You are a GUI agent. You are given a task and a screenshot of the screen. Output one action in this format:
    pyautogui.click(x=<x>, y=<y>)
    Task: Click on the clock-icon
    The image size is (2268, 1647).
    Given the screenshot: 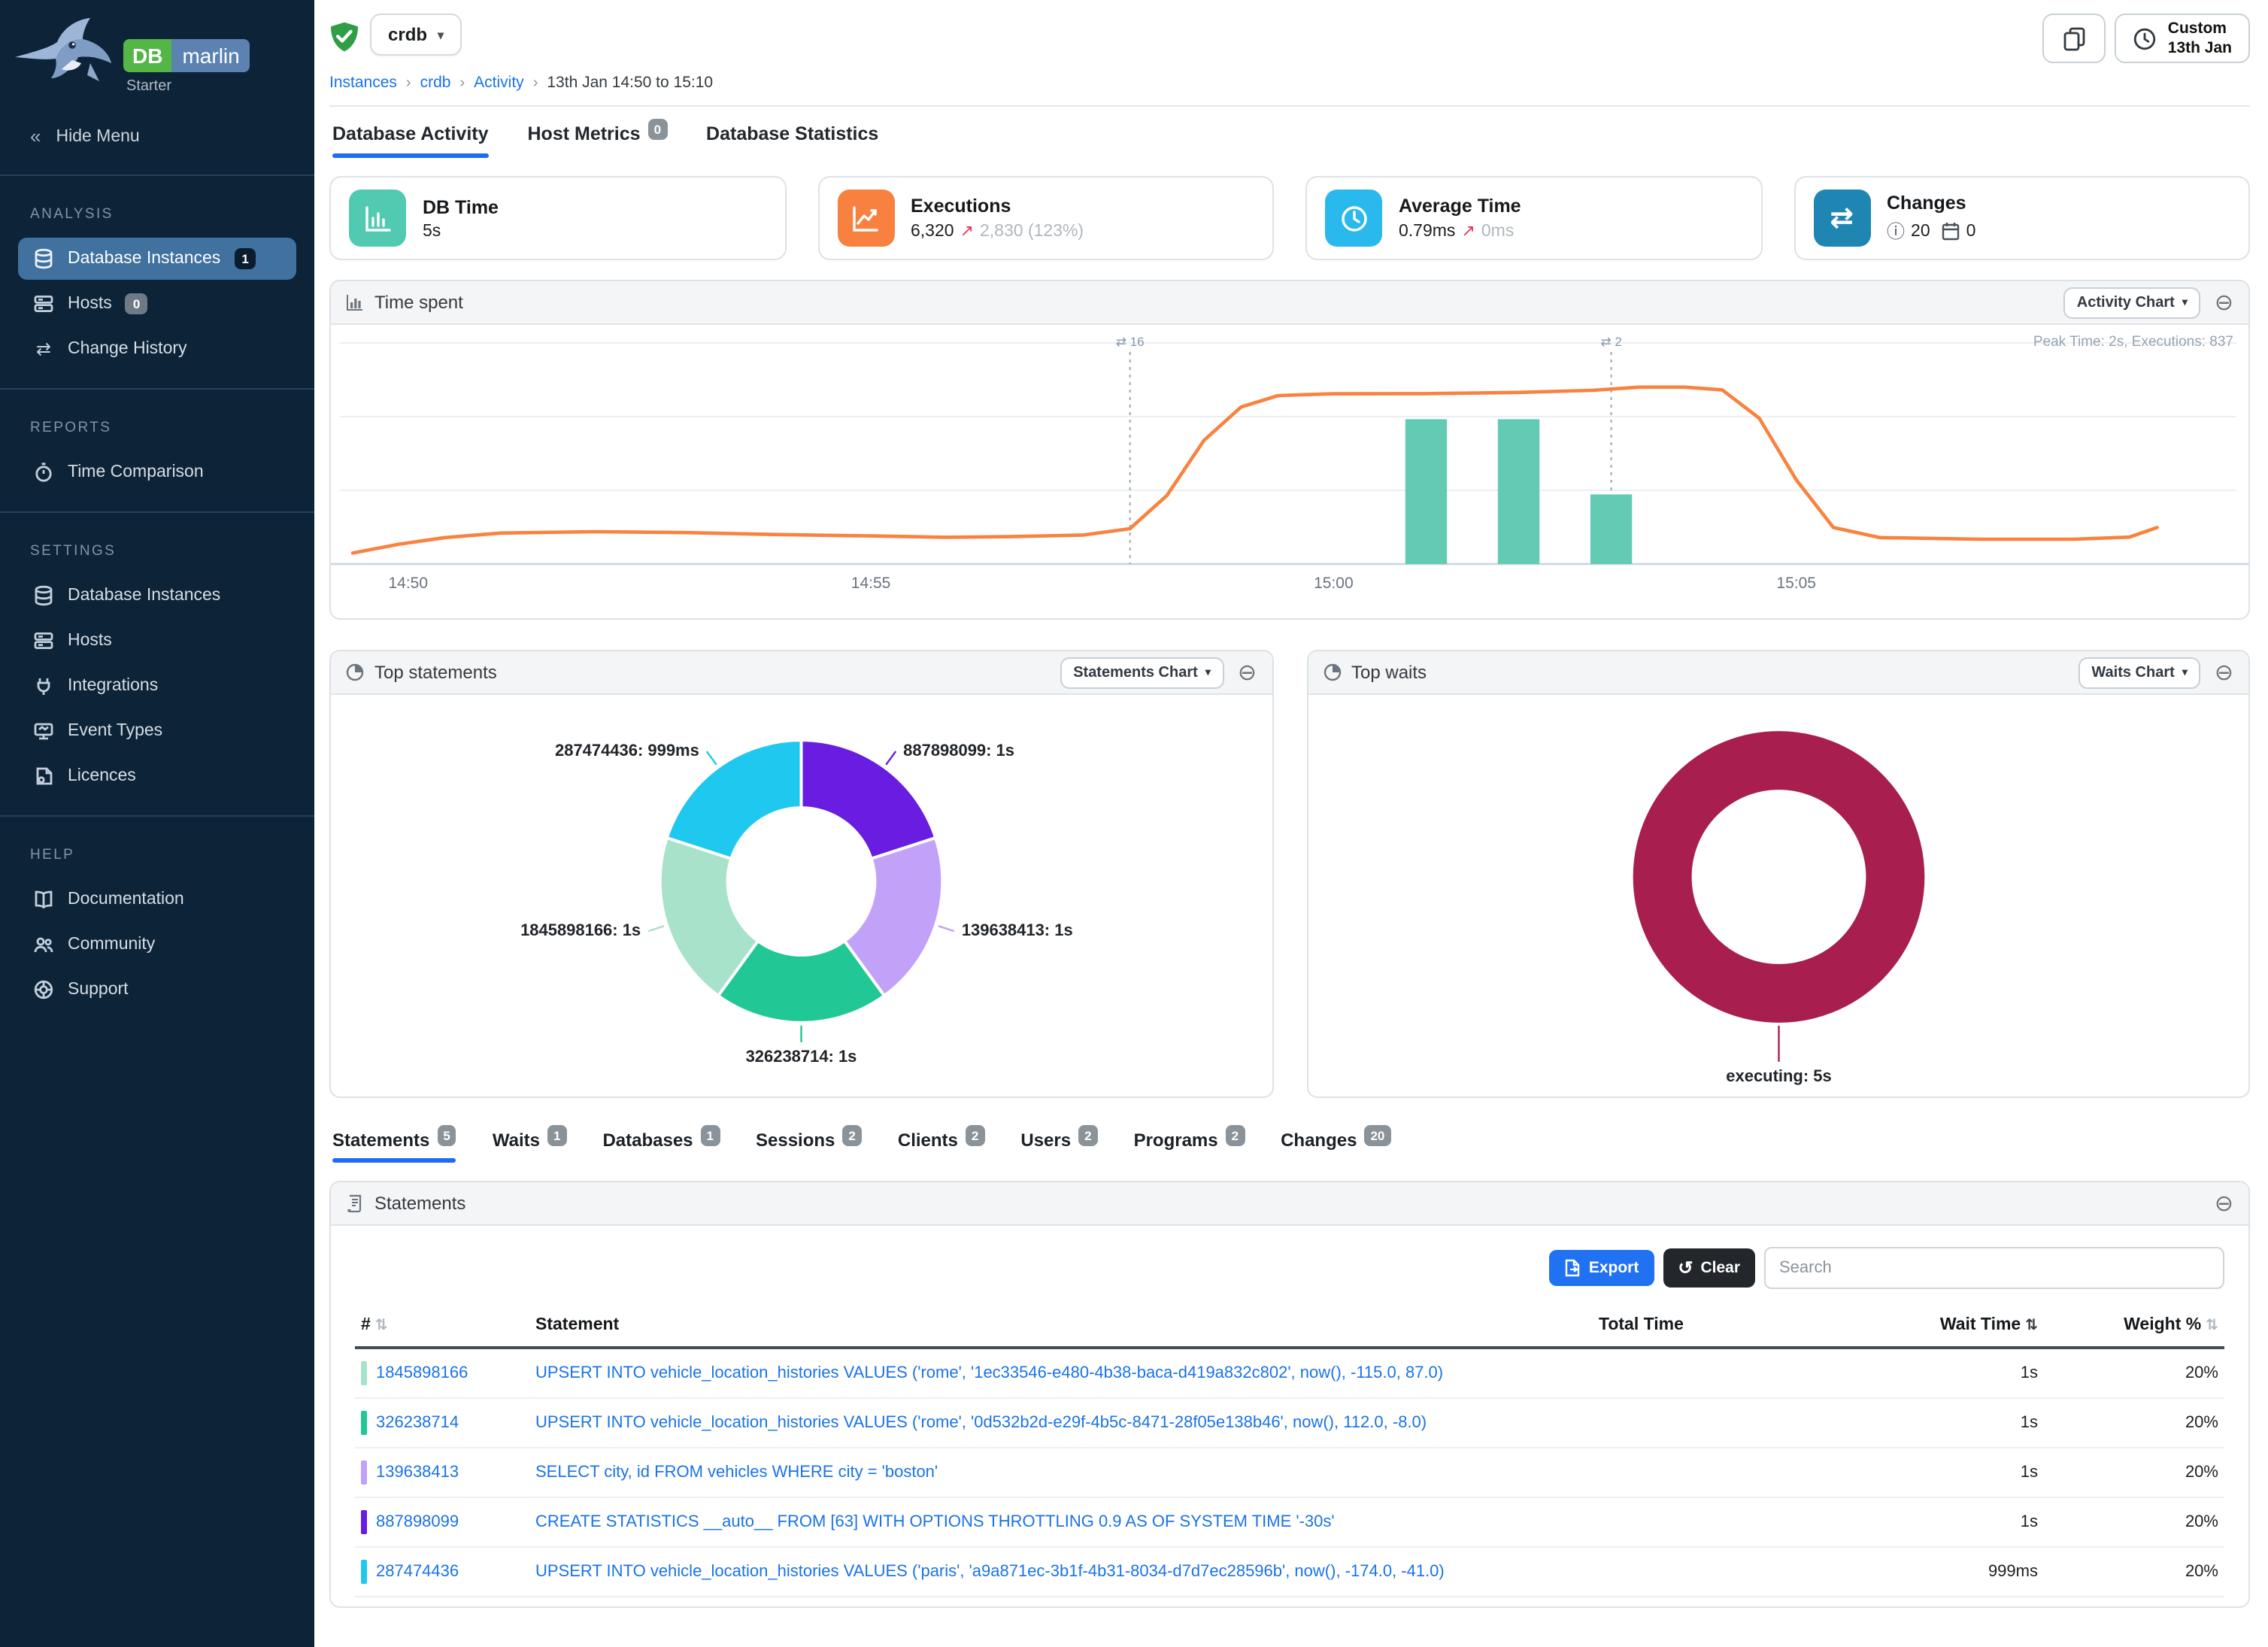 What is the action you would take?
    pyautogui.click(x=1353, y=218)
    